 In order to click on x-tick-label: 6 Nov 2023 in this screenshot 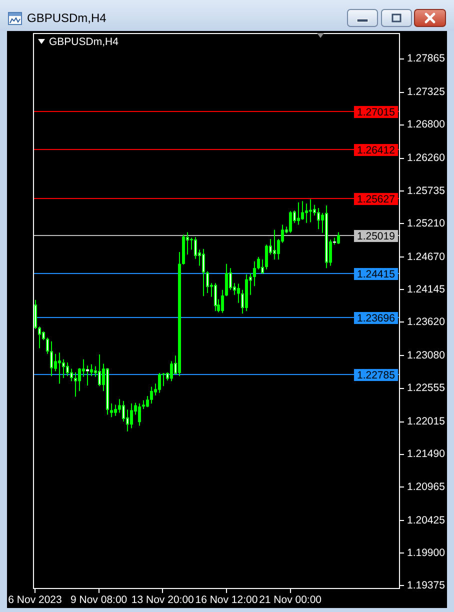, I will do `click(35, 600)`.